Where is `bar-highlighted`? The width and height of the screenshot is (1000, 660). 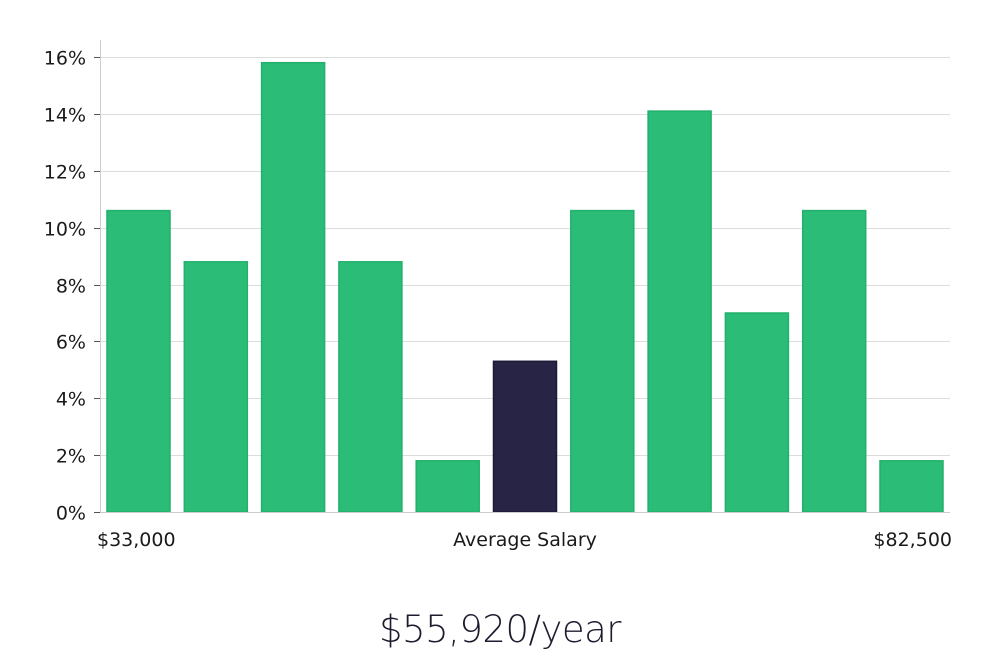 bar-highlighted is located at coordinates (525, 436).